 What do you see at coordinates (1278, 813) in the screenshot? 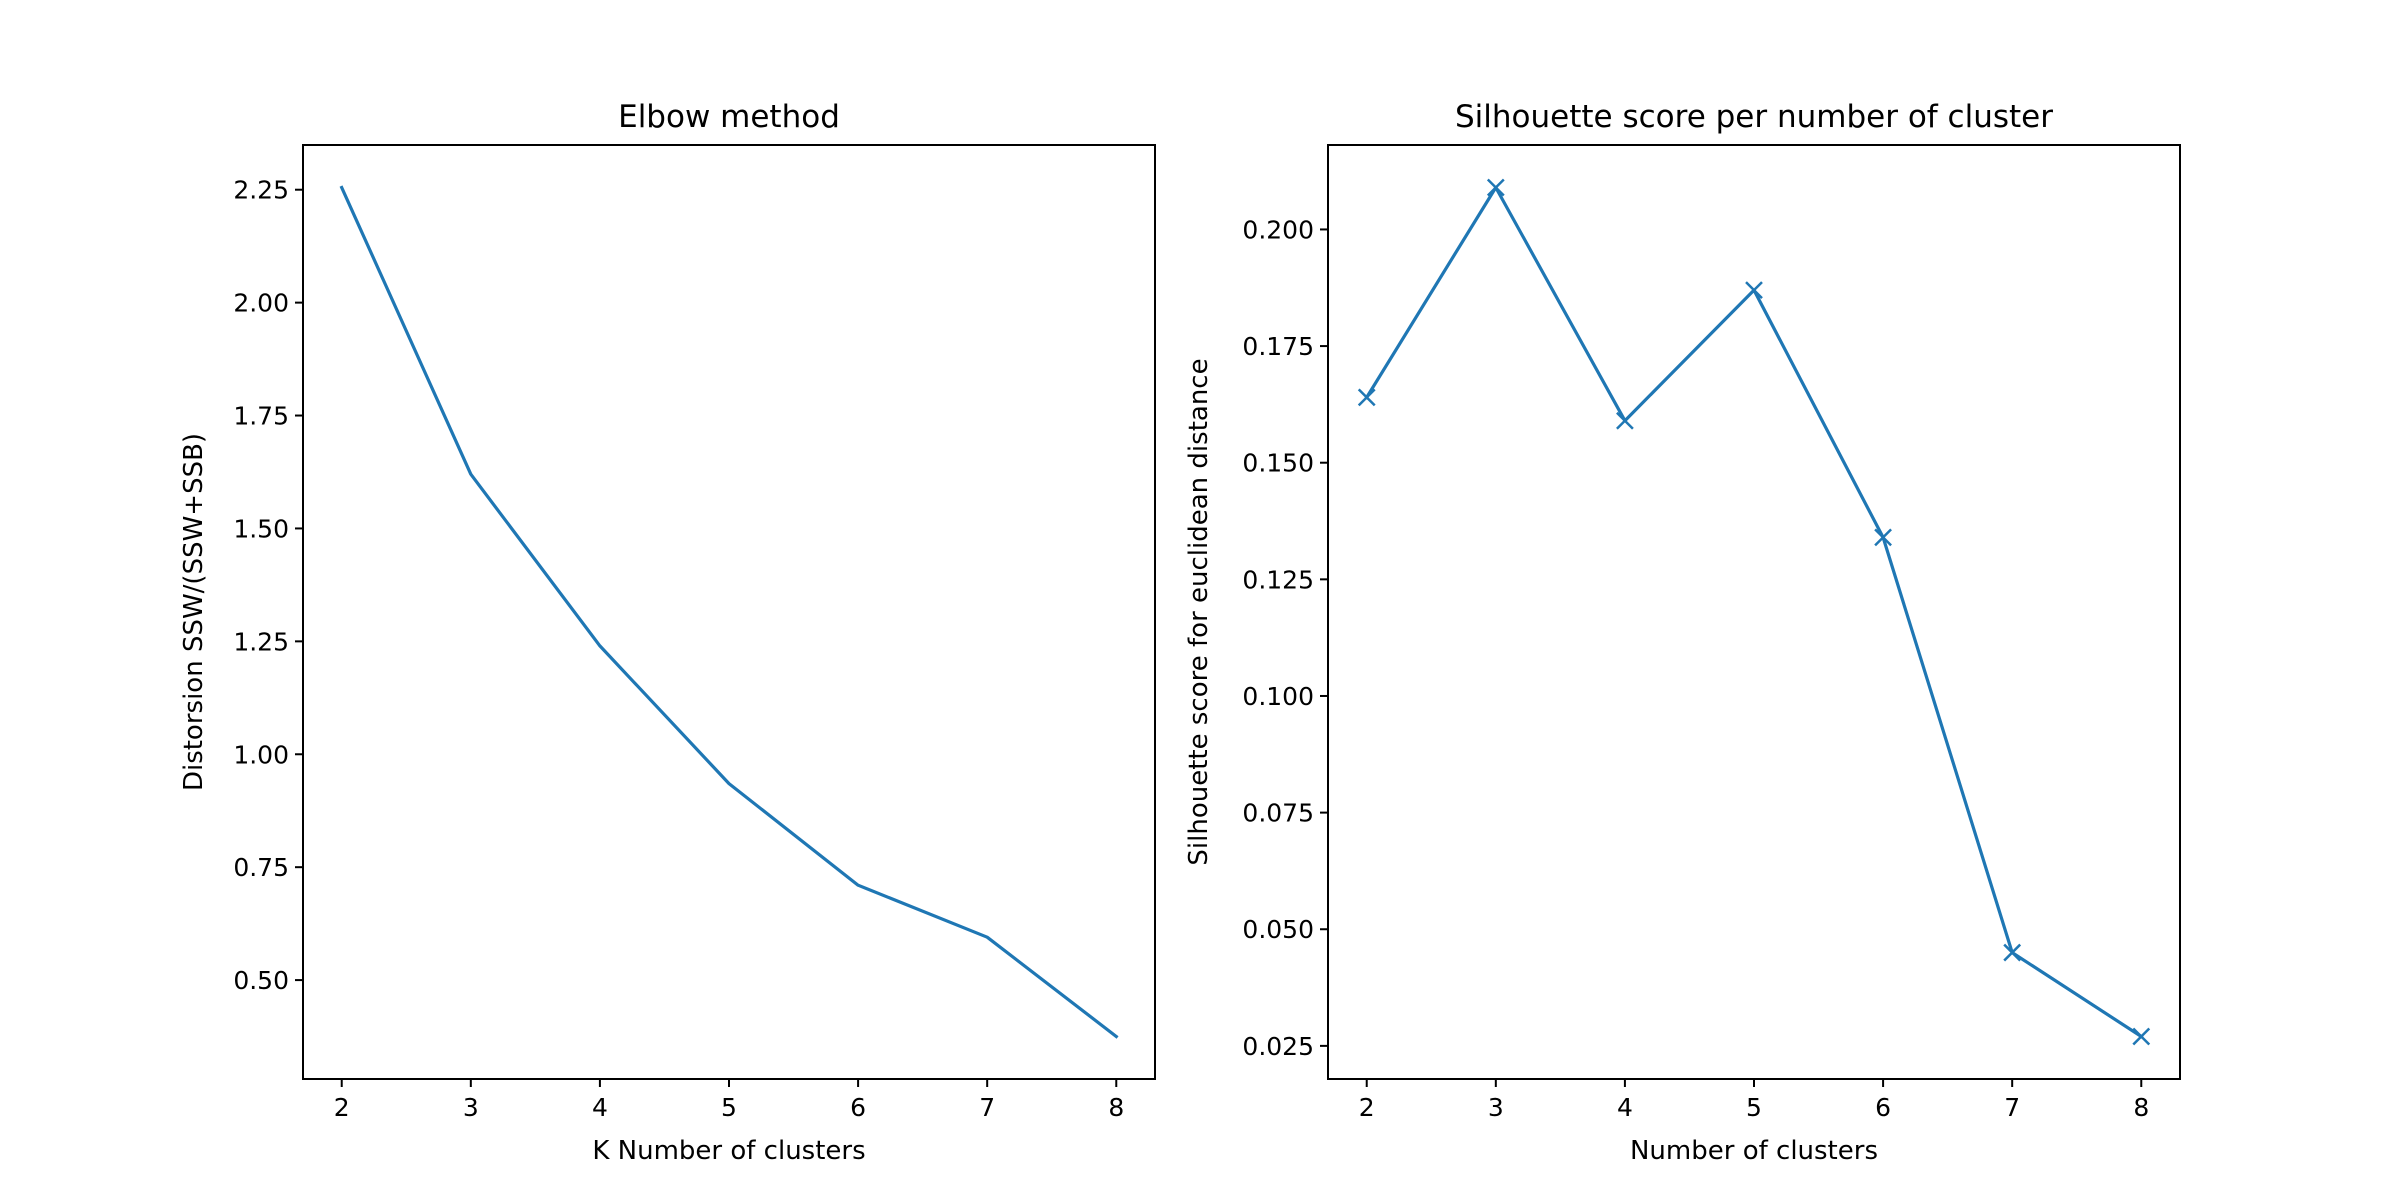
I see `y-tick-label: 0.075` at bounding box center [1278, 813].